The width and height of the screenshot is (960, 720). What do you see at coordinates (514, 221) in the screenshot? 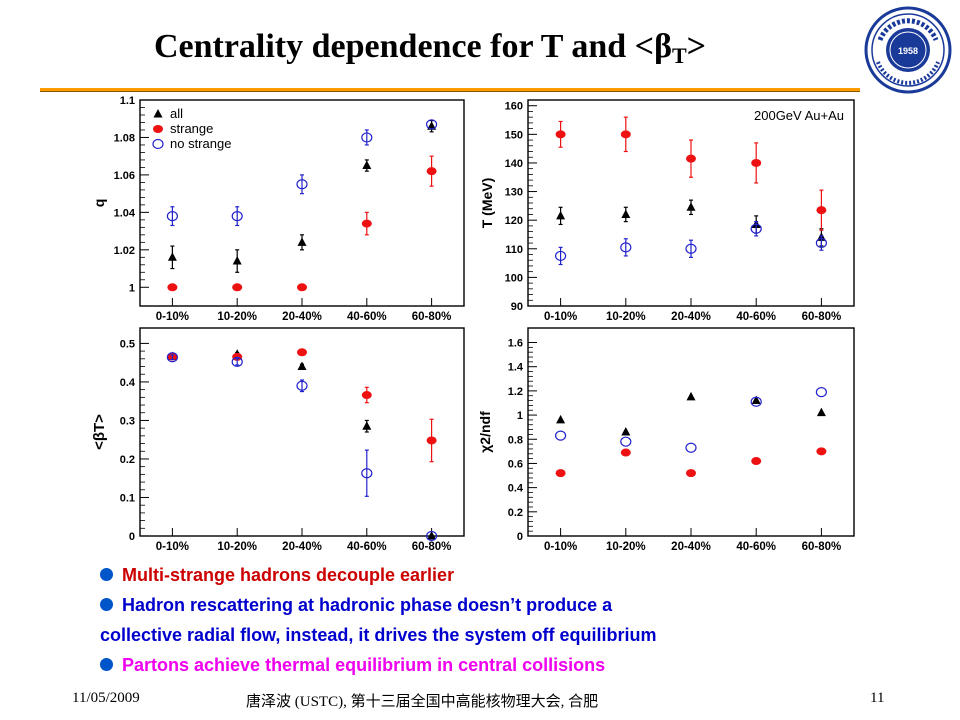
I see `y-tick-label: 120` at bounding box center [514, 221].